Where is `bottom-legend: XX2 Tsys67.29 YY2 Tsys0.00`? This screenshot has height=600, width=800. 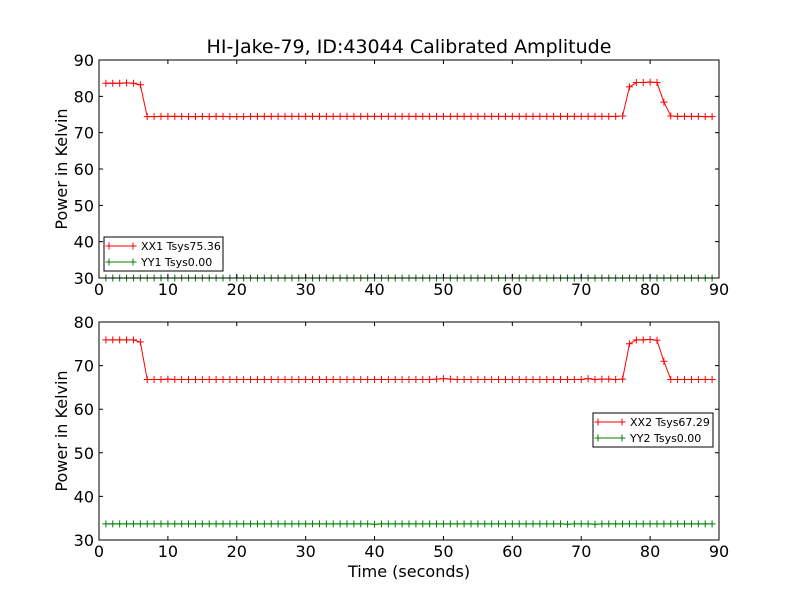
bottom-legend: XX2 Tsys67.29 YY2 Tsys0.00 is located at coordinates (653, 430).